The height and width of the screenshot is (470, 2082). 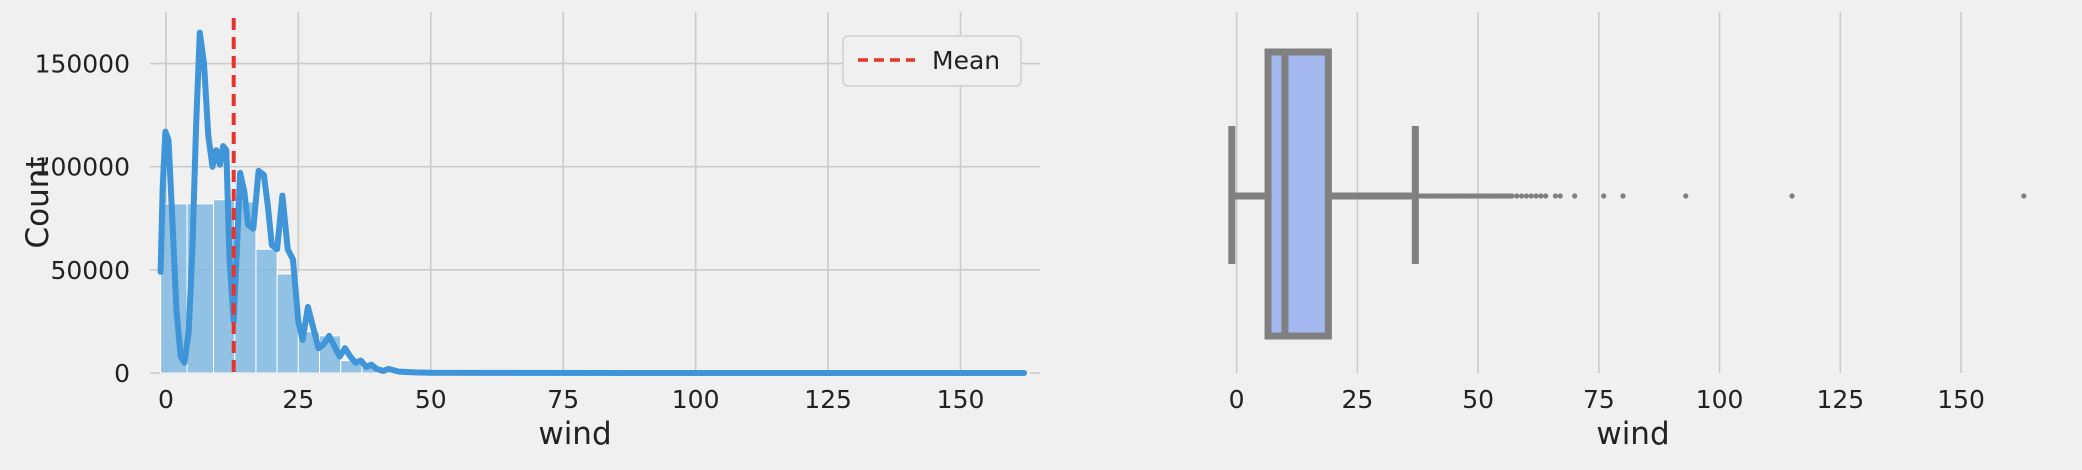 I want to click on y-tick-label: 100000, so click(x=82, y=167).